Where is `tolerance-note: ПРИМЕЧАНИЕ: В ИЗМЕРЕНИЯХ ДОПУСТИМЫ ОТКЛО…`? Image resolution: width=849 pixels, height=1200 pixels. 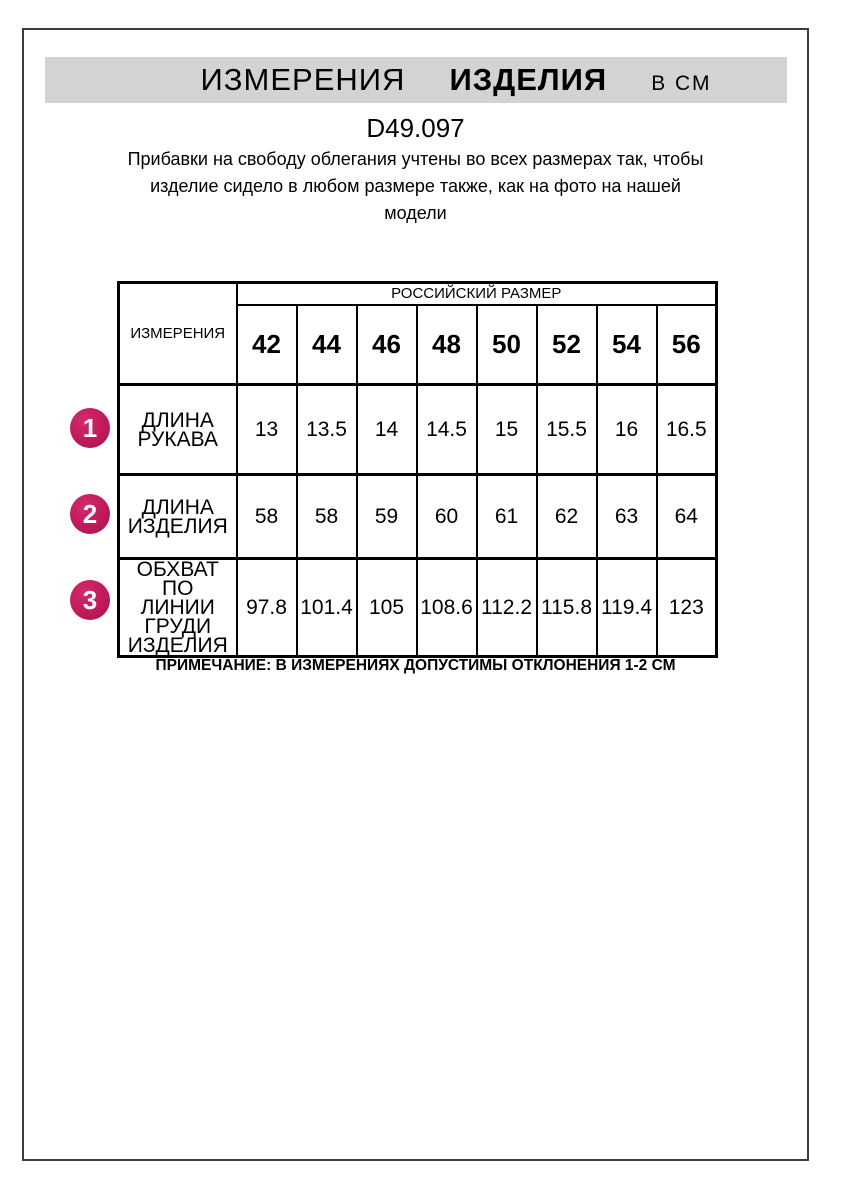
tolerance-note: ПРИМЕЧАНИЕ: В ИЗМЕРЕНИЯХ ДОПУСТИМЫ ОТКЛО… is located at coordinates (415, 665).